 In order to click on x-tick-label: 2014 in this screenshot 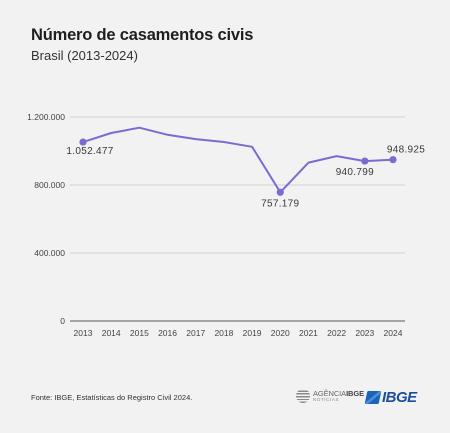, I will do `click(111, 333)`.